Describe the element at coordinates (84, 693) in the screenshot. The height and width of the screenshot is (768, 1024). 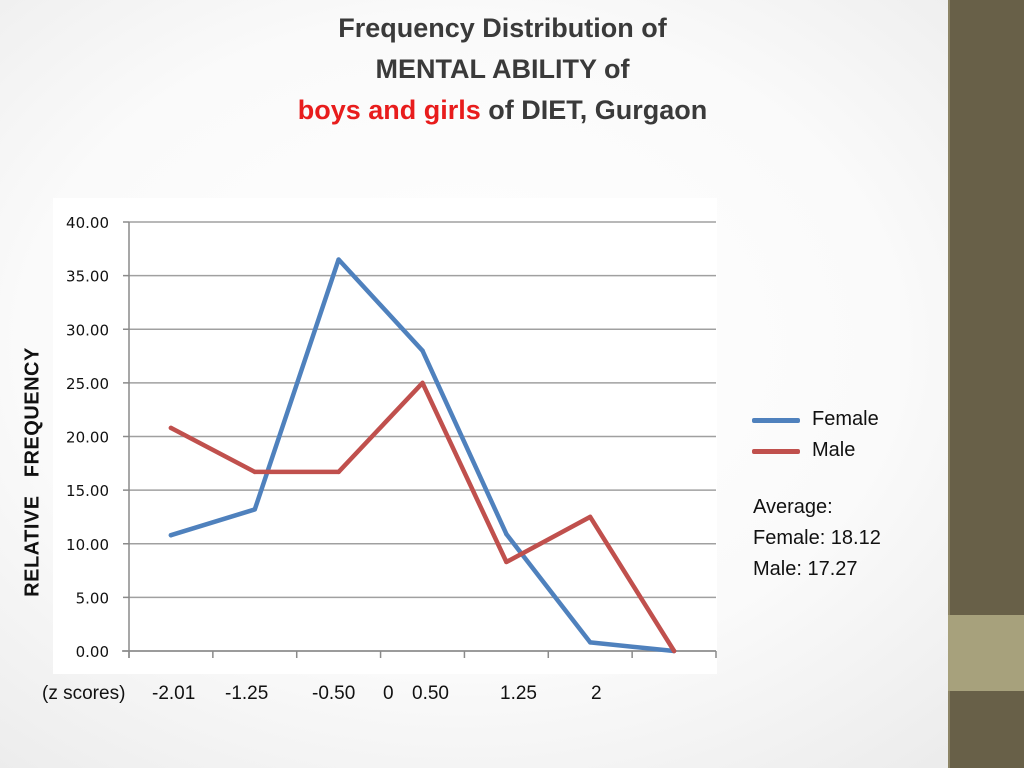
I see `x-axis-label: (z scores)` at that location.